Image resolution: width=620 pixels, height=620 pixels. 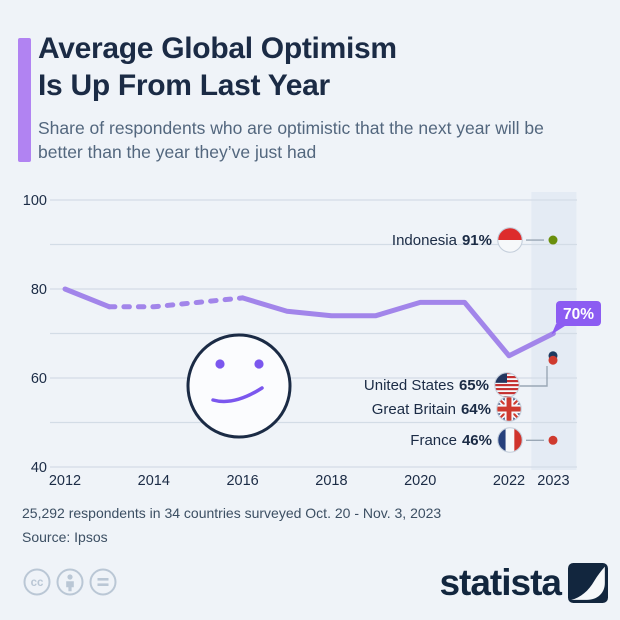 I want to click on cc-equal-icon, so click(x=103, y=582).